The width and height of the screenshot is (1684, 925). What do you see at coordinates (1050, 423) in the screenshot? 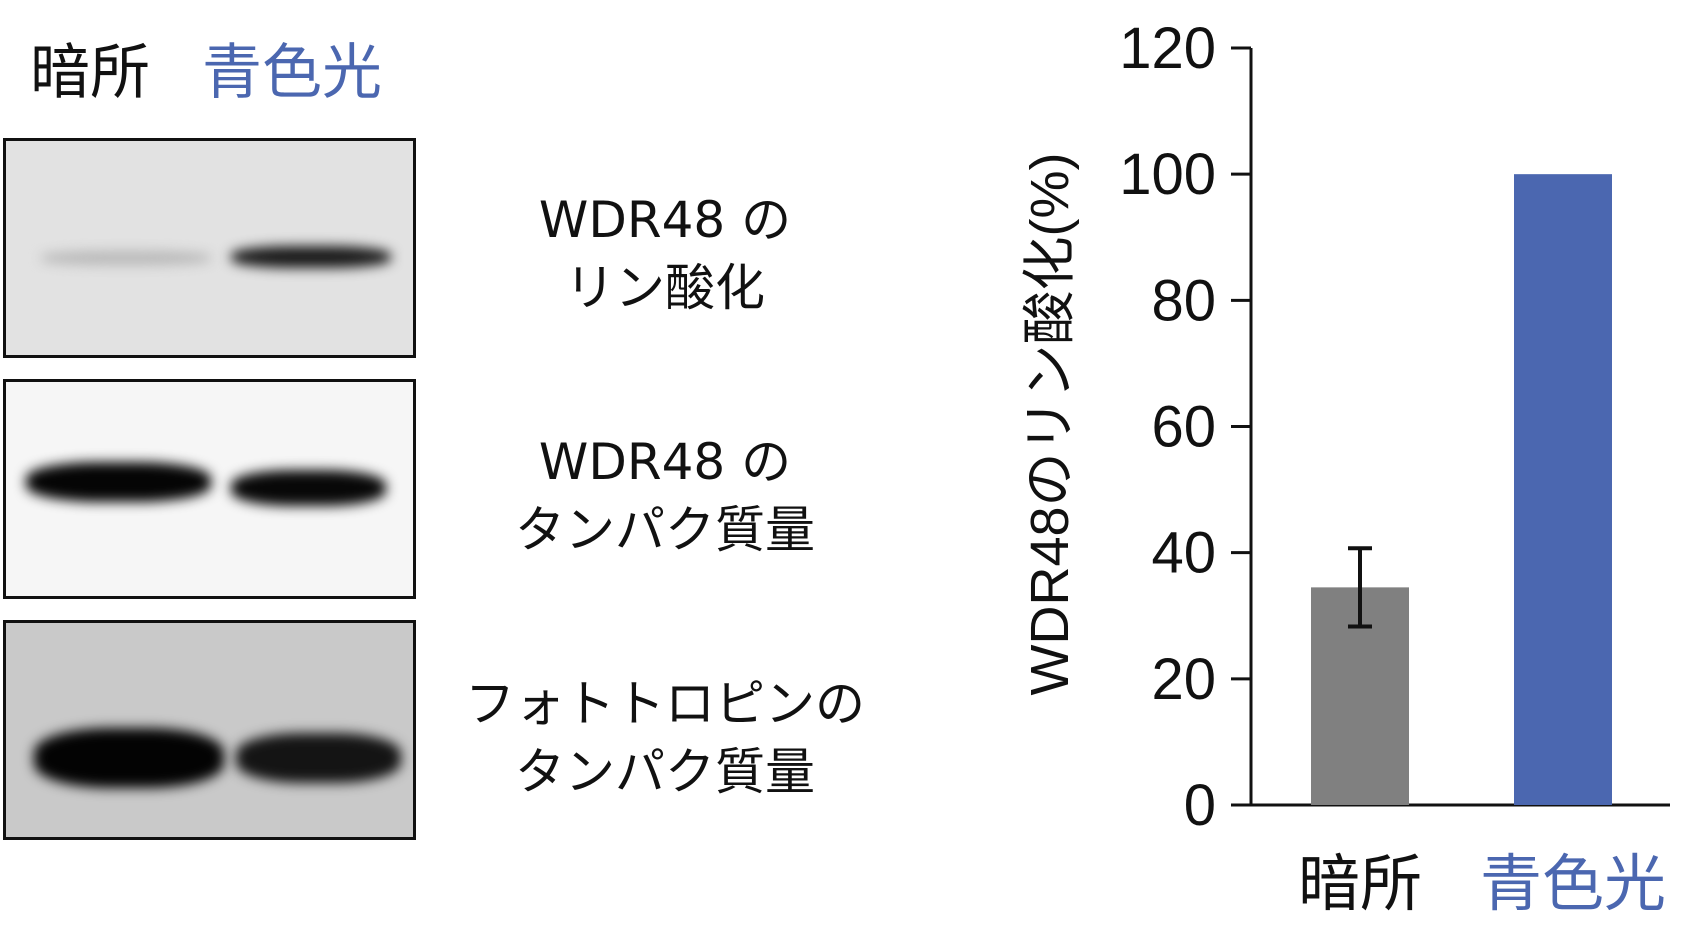
I see `y-axis-label: WDR48のリン酸化(%)` at bounding box center [1050, 423].